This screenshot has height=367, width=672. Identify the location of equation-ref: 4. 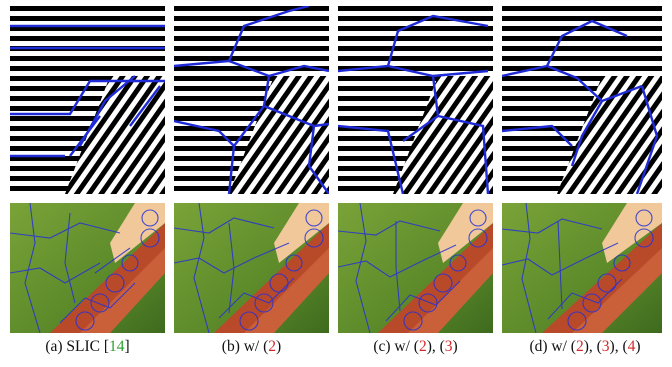
(631, 346).